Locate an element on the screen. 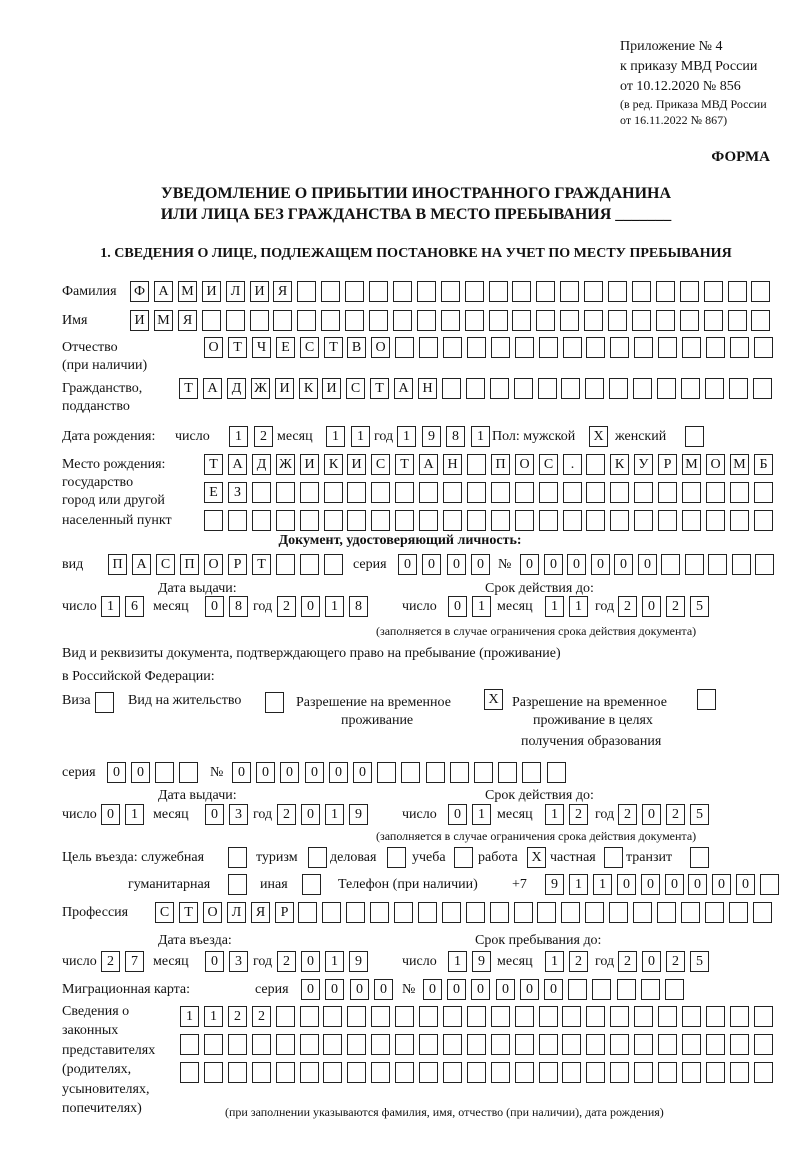 The height and width of the screenshot is (1163, 800). name-cell: И is located at coordinates (139, 320).